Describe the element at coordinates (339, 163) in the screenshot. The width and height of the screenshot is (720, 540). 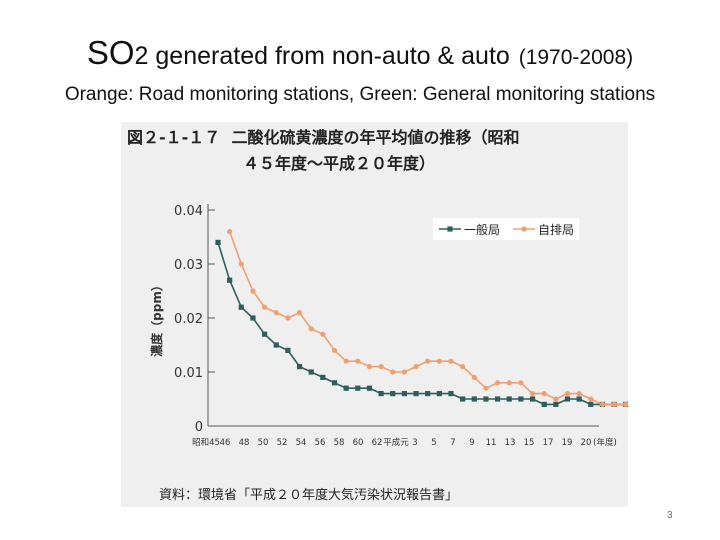
I see `figure-title-line2: ４５年度～平成２０年度）` at that location.